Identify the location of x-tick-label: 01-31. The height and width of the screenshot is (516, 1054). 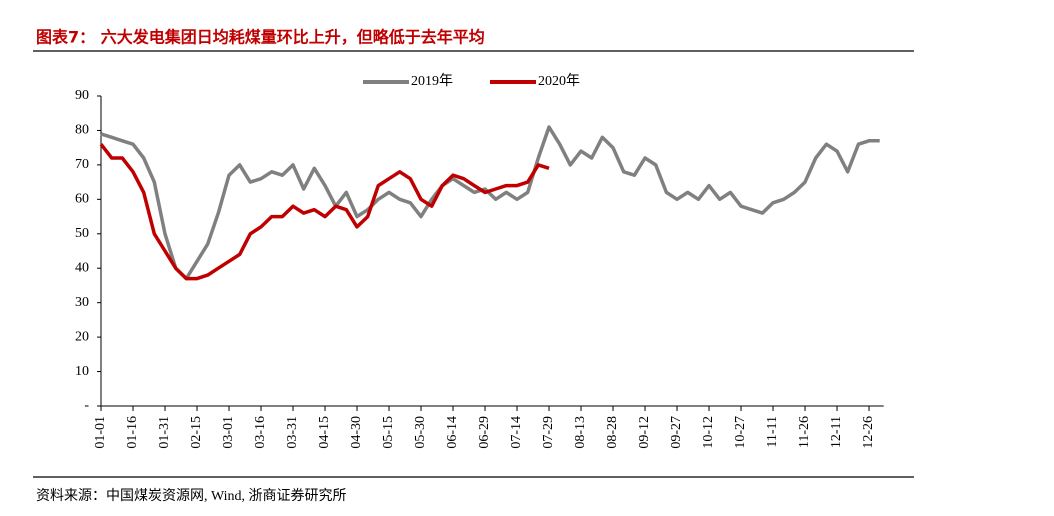
(164, 432).